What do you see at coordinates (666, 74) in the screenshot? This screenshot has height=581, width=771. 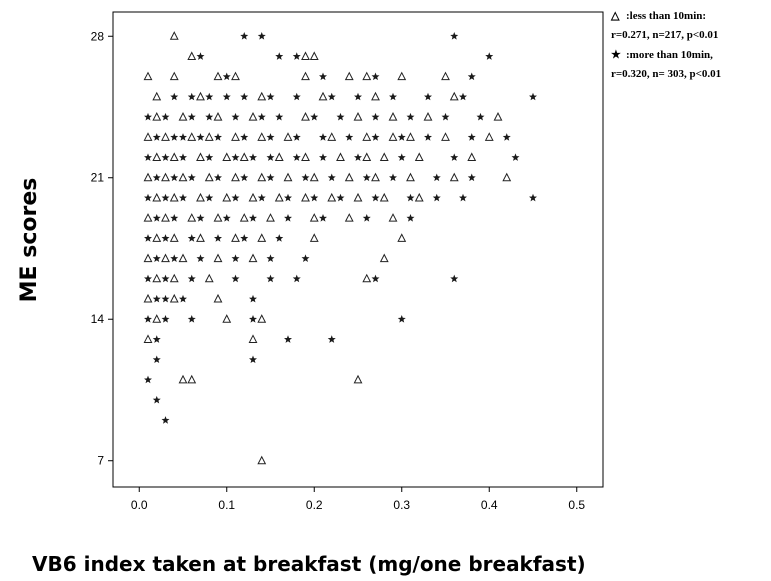 I see `legend-label-2b: r=0.320, n= 303, p<0.01` at bounding box center [666, 74].